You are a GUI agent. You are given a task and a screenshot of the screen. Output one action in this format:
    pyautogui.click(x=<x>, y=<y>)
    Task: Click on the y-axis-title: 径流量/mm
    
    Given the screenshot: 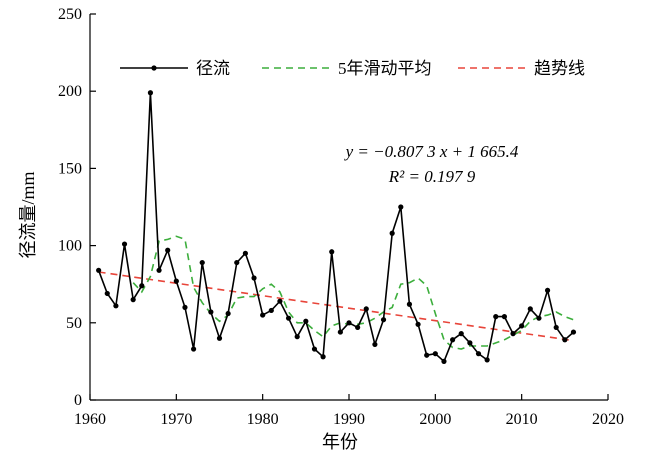 What is the action you would take?
    pyautogui.click(x=28, y=214)
    